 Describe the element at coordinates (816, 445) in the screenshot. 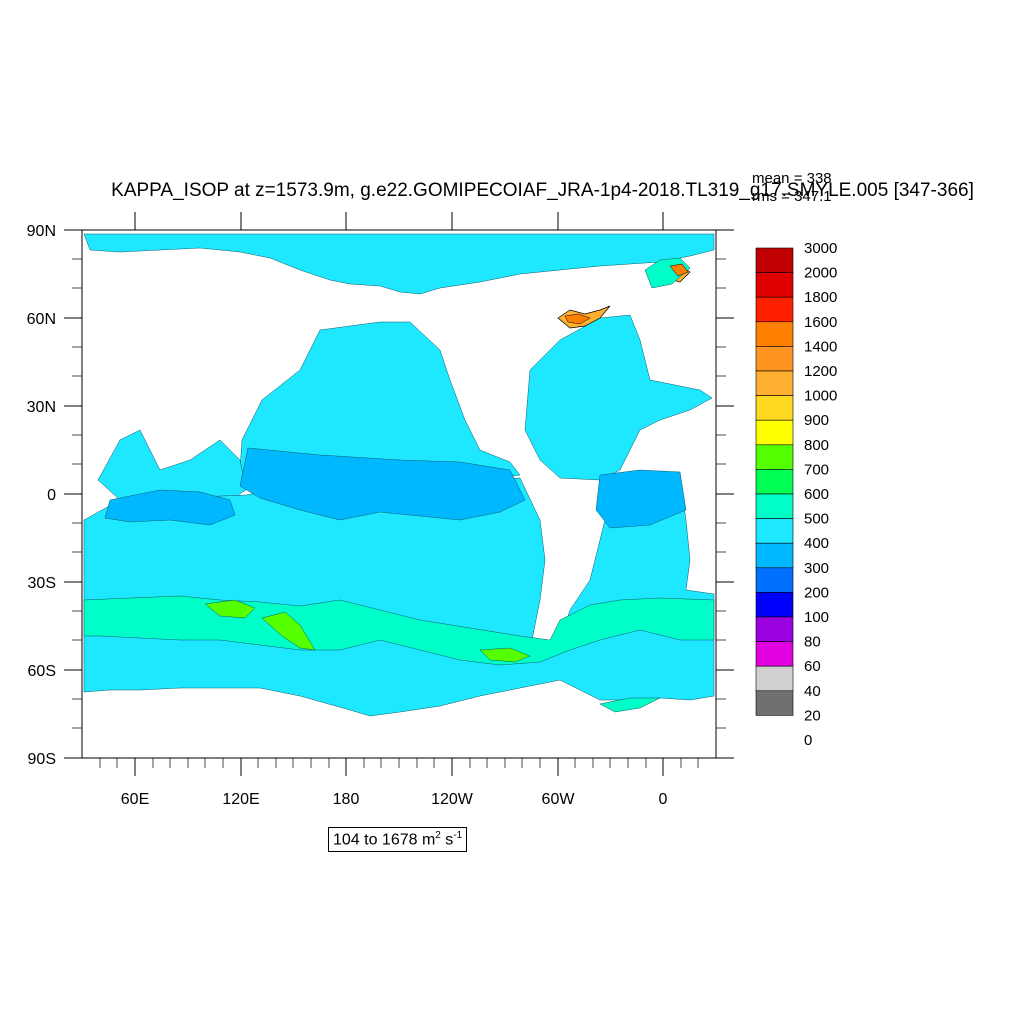

I see `colorbar-label: 800` at that location.